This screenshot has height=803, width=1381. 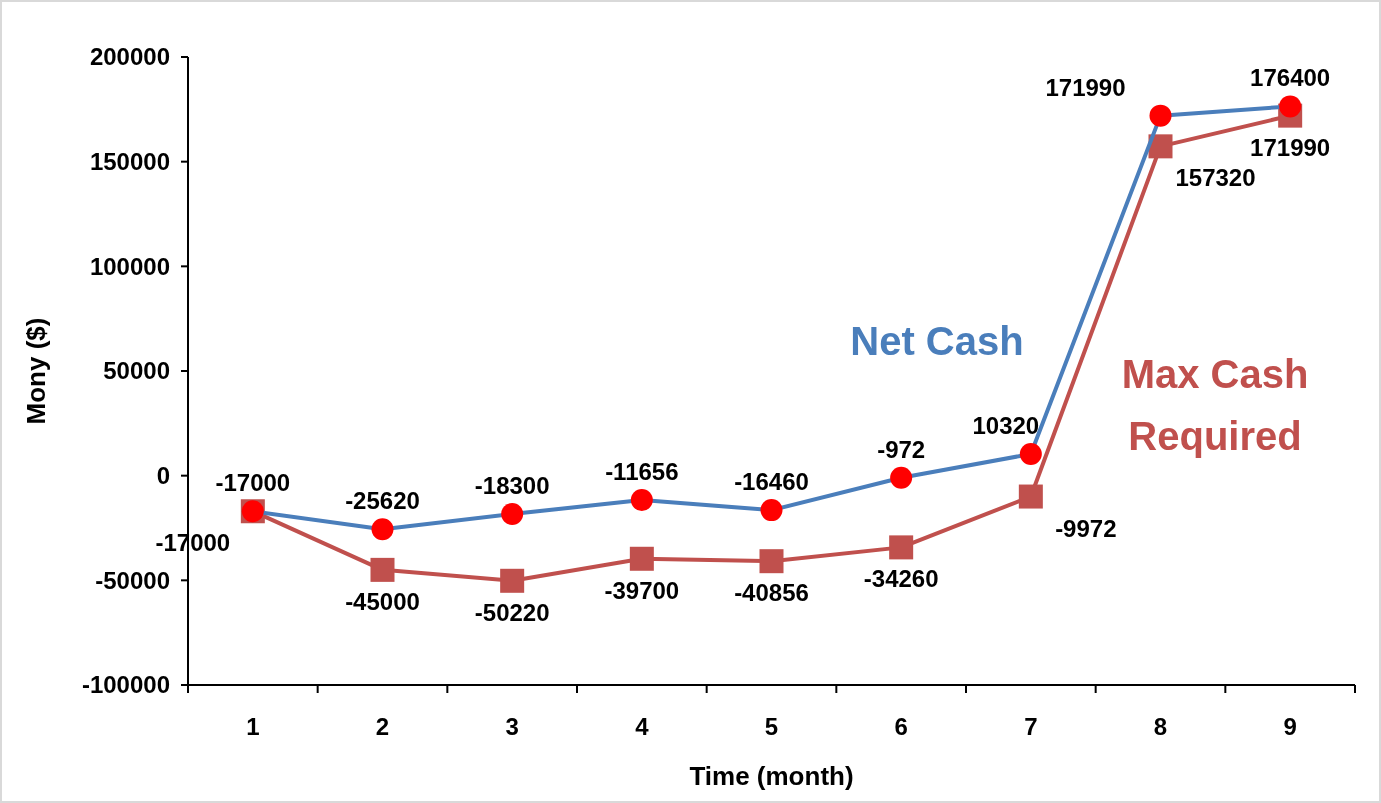 I want to click on data-label: -972, so click(x=901, y=449).